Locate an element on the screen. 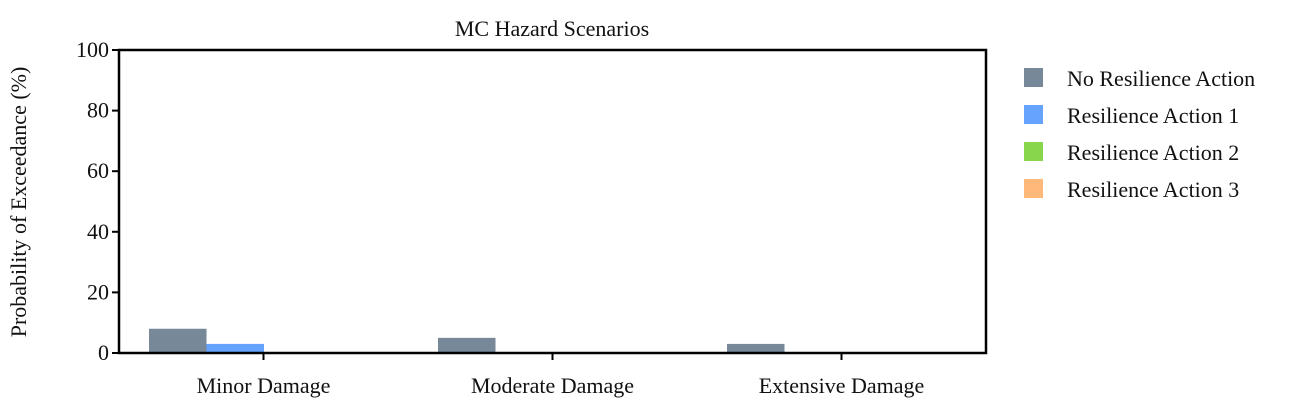 This screenshot has height=418, width=1291. y-tick-label: 20 is located at coordinates (98, 291).